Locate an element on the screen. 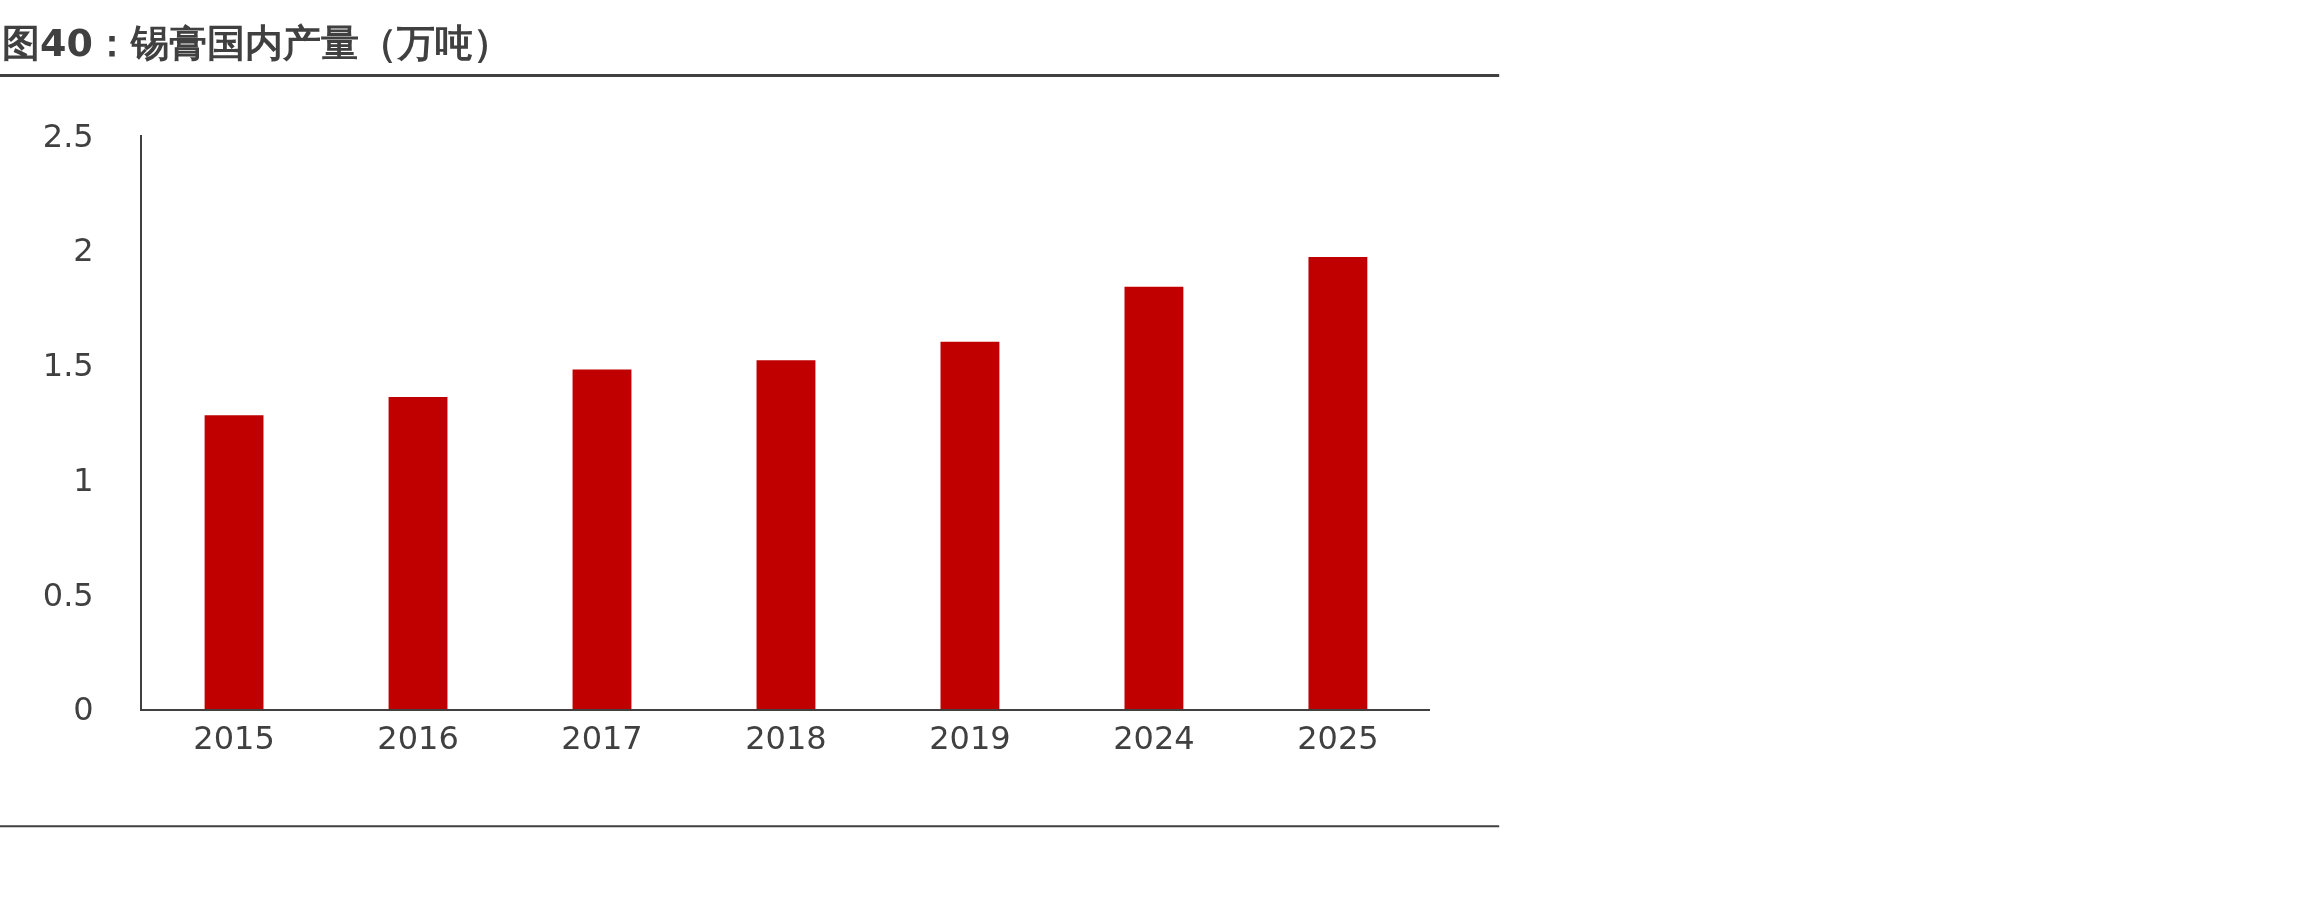 Image resolution: width=2310 pixels, height=906 pixels. x-tick-label: 2019 is located at coordinates (970, 738).